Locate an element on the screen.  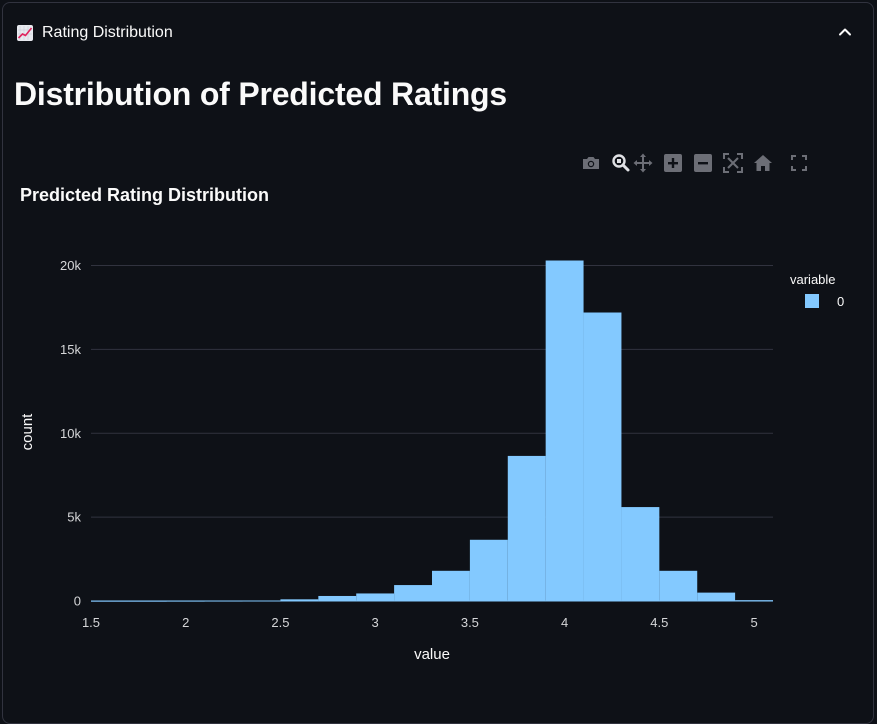
expander-header: Rating Distribution is located at coordinates (94, 33).